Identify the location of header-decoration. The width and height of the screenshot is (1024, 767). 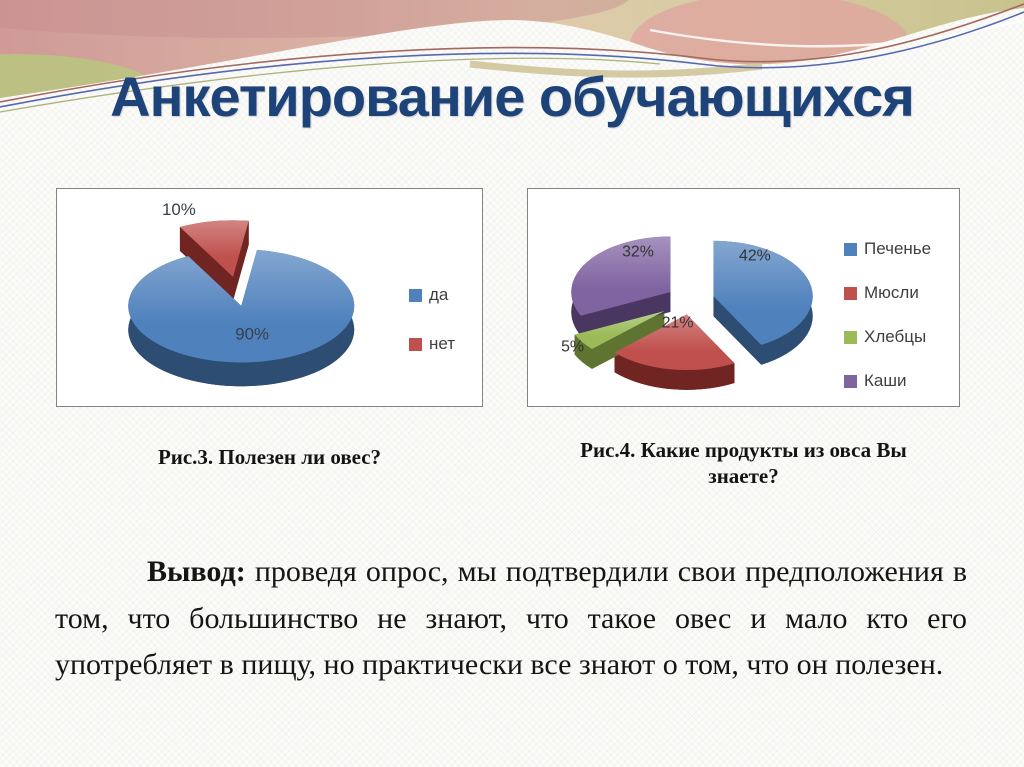
(512, 56).